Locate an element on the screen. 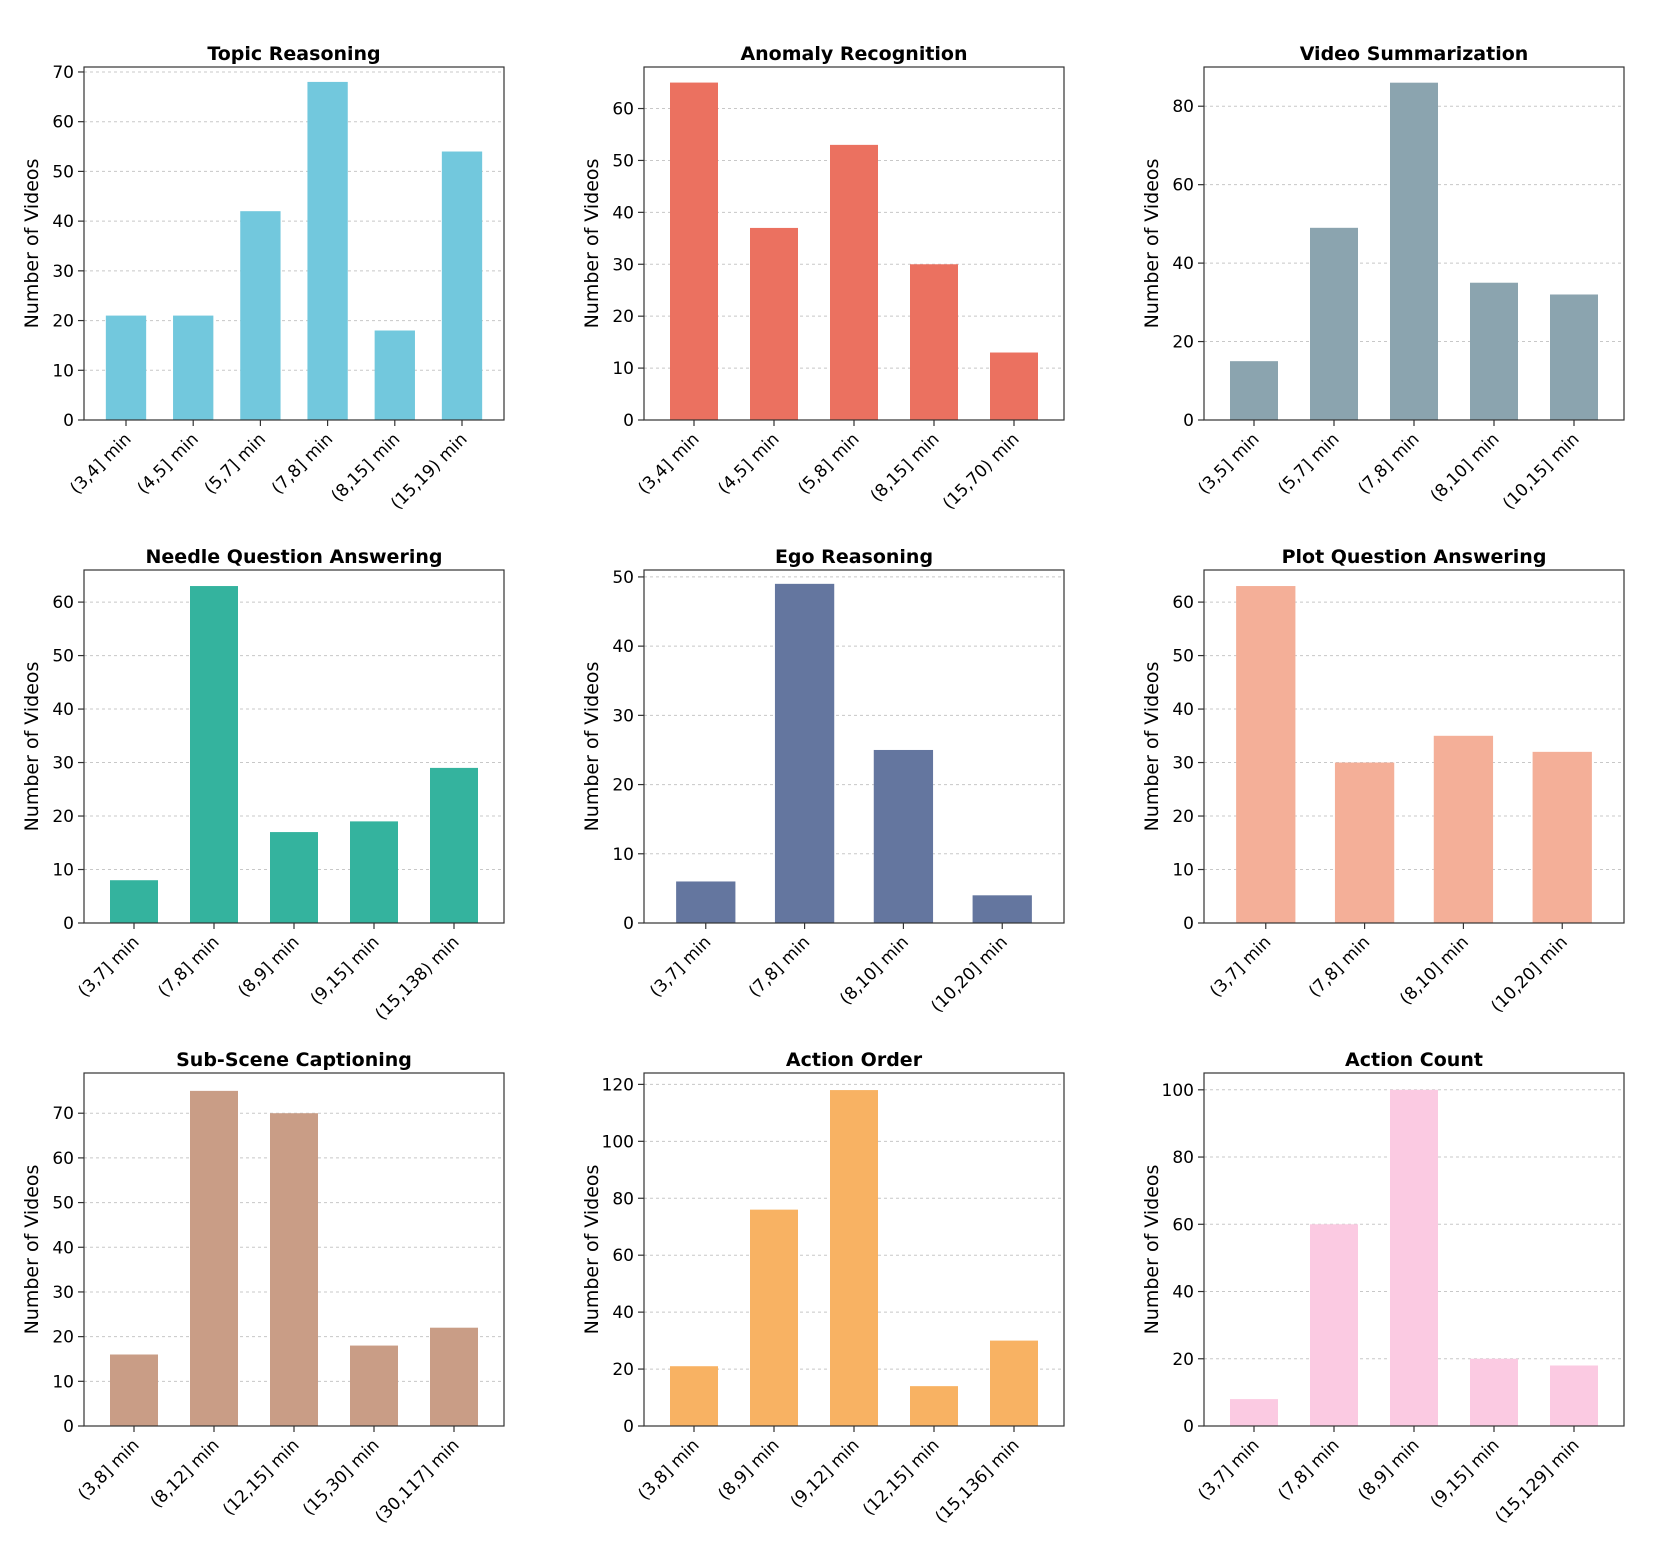  x-tick-label: (5,8] min is located at coordinates (828, 463).